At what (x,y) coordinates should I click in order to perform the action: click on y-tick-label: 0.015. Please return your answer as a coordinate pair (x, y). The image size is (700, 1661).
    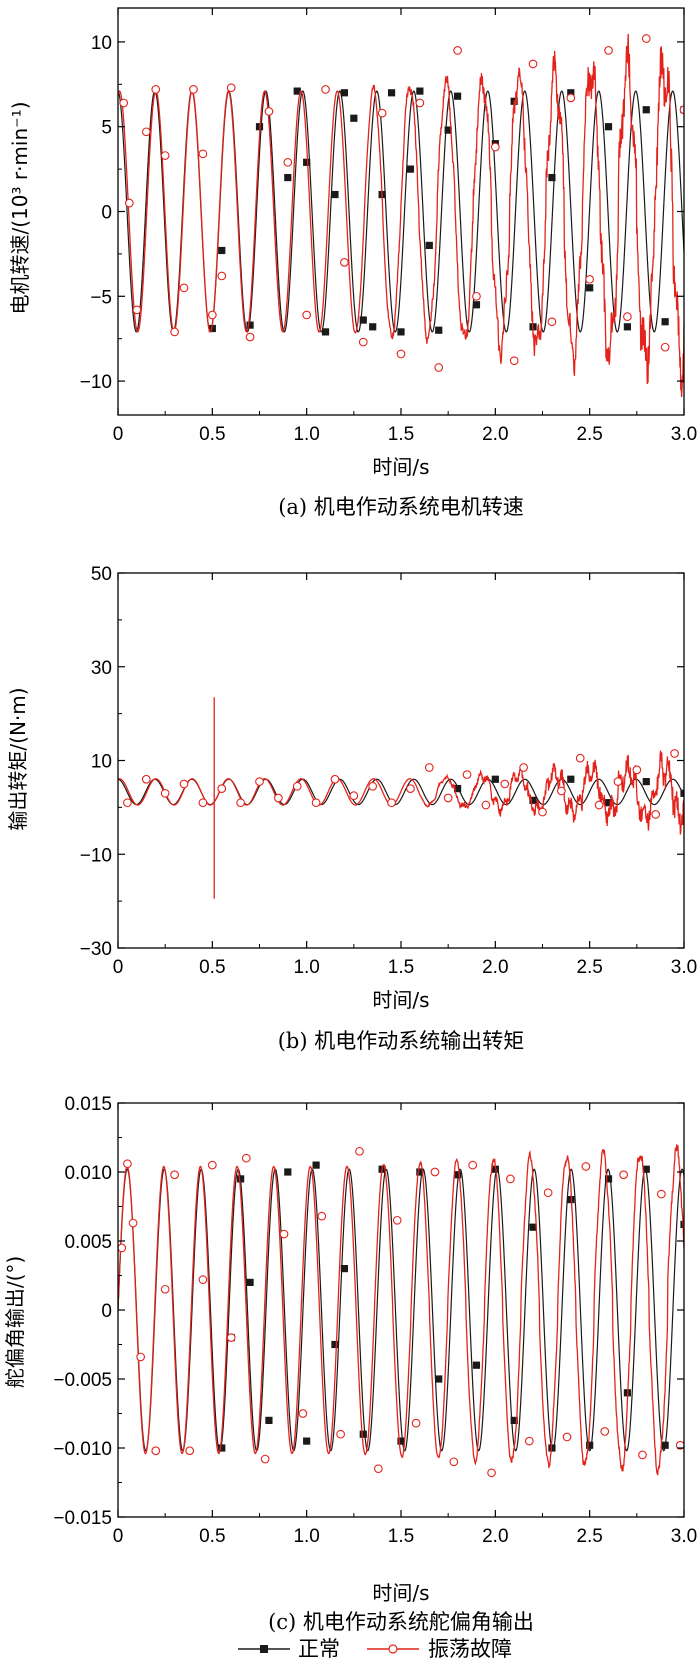
    Looking at the image, I should click on (88, 1104).